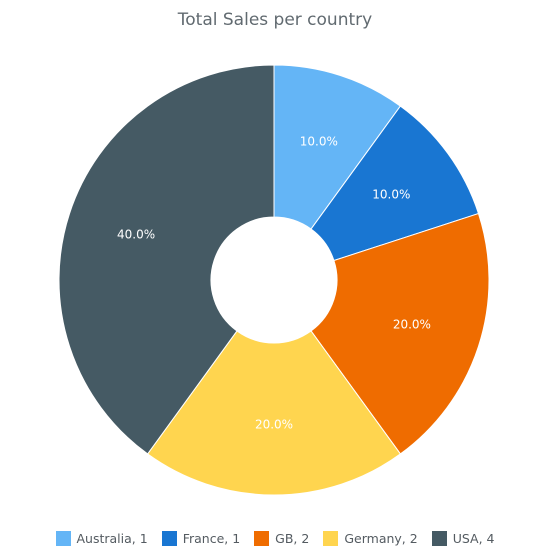 This screenshot has height=555, width=550. I want to click on legend-label: France, 1, so click(211, 538).